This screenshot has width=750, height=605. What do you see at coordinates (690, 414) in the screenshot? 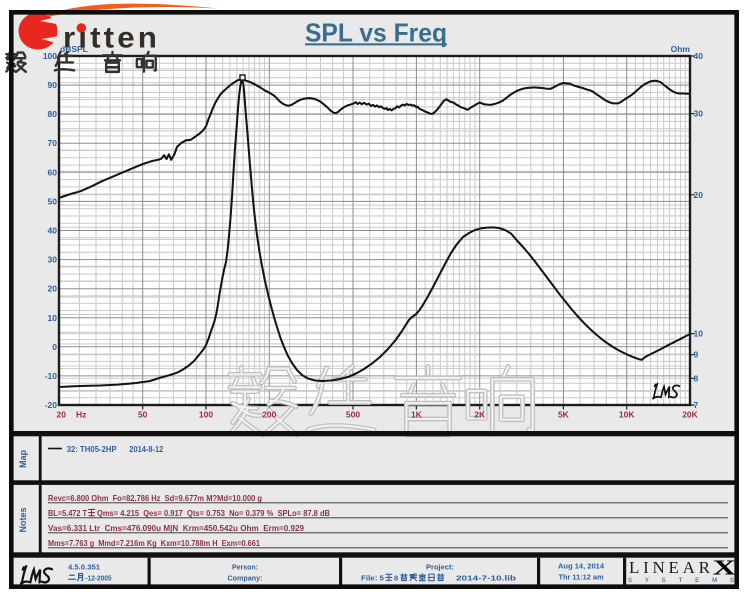
I see `svg-text: 20K` at bounding box center [690, 414].